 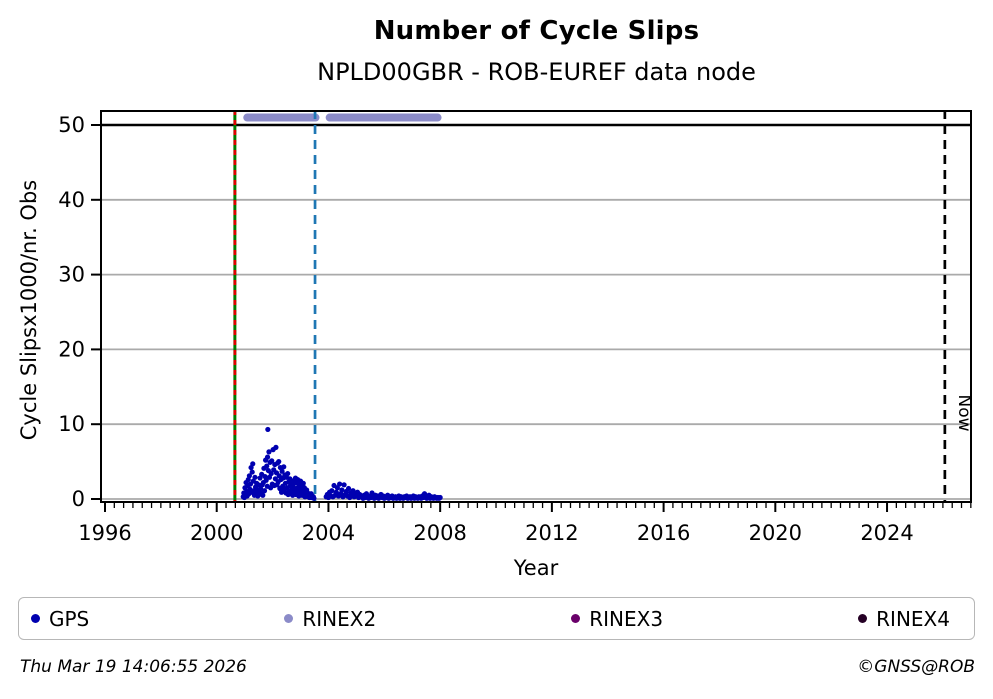 I want to click on x-tick-label: 1996, so click(x=104, y=533).